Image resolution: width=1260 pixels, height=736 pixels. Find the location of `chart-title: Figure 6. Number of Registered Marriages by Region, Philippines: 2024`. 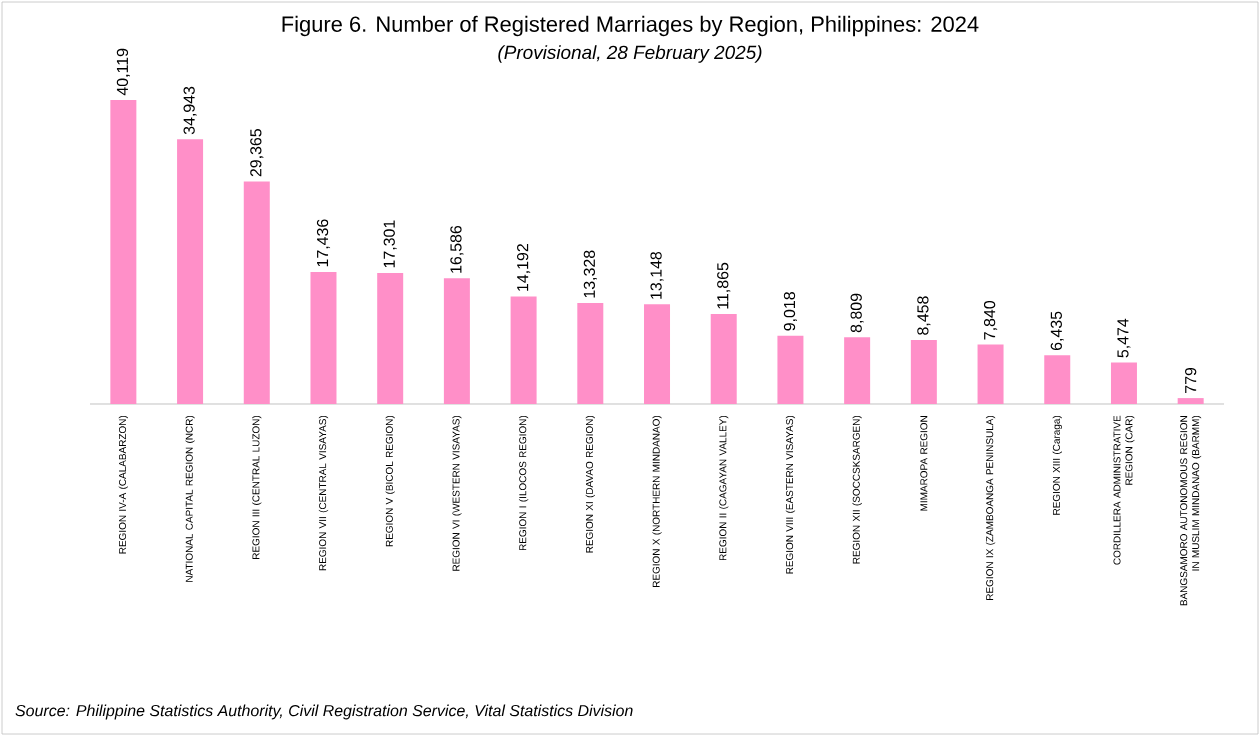

chart-title: Figure 6. Number of Registered Marriages by Region, Philippines: 2024 is located at coordinates (630, 26).